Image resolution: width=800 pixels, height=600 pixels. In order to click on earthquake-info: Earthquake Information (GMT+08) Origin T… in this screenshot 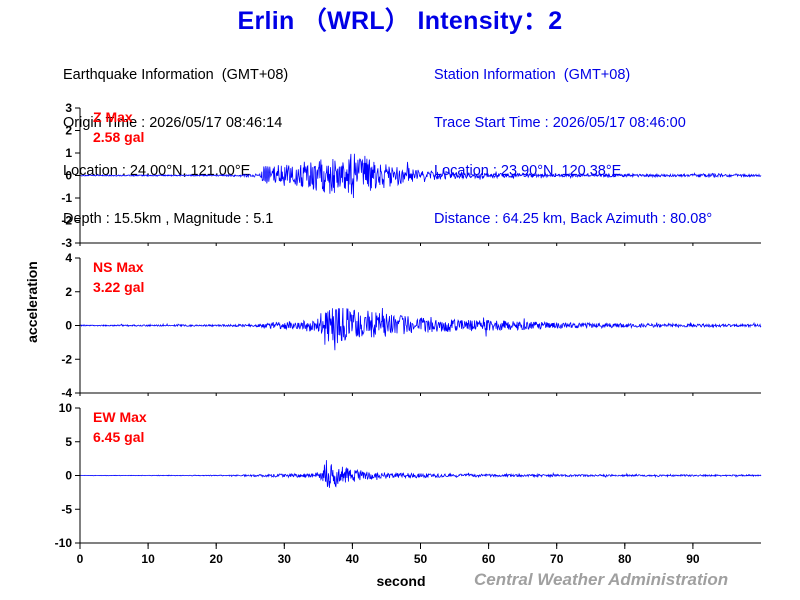, I will do `click(175, 139)`.